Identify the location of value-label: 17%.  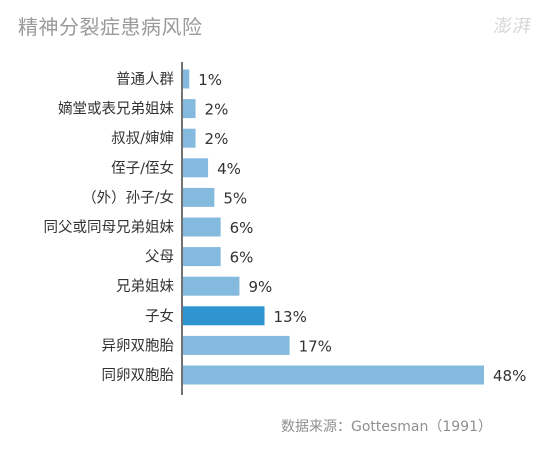
(315, 346).